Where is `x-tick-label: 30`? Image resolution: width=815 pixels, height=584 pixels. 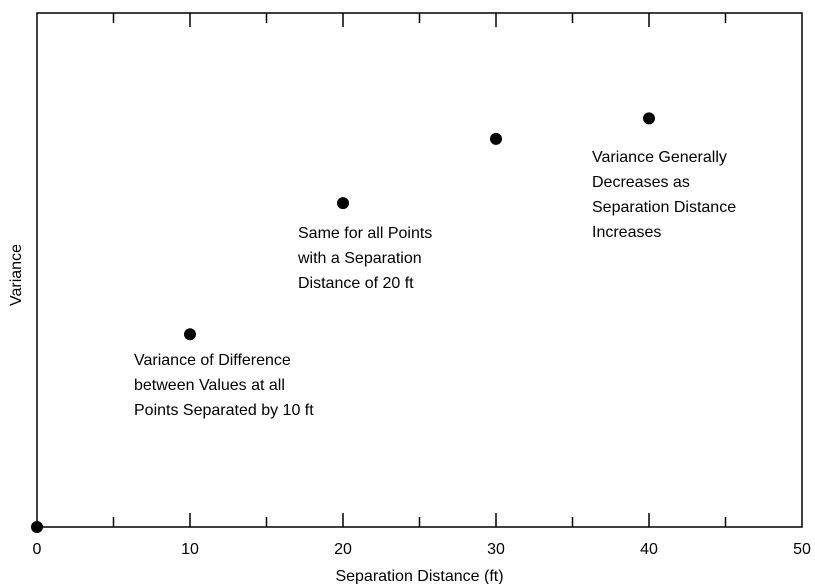 x-tick-label: 30 is located at coordinates (496, 549).